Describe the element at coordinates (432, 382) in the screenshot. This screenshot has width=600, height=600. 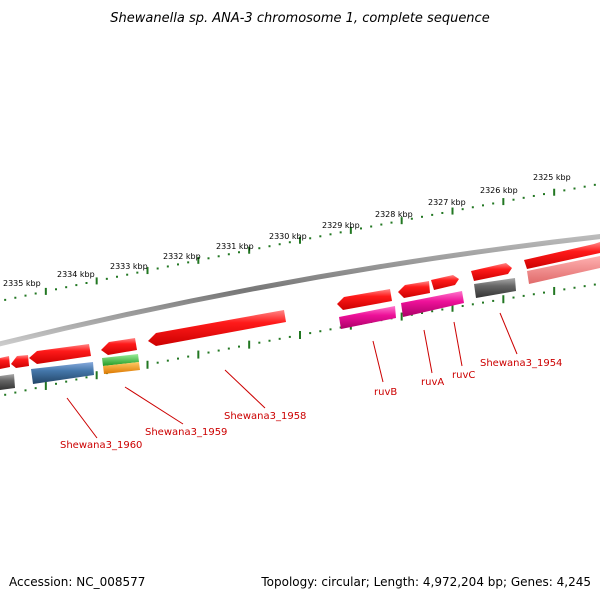
I see `gene-label: ruvA` at that location.